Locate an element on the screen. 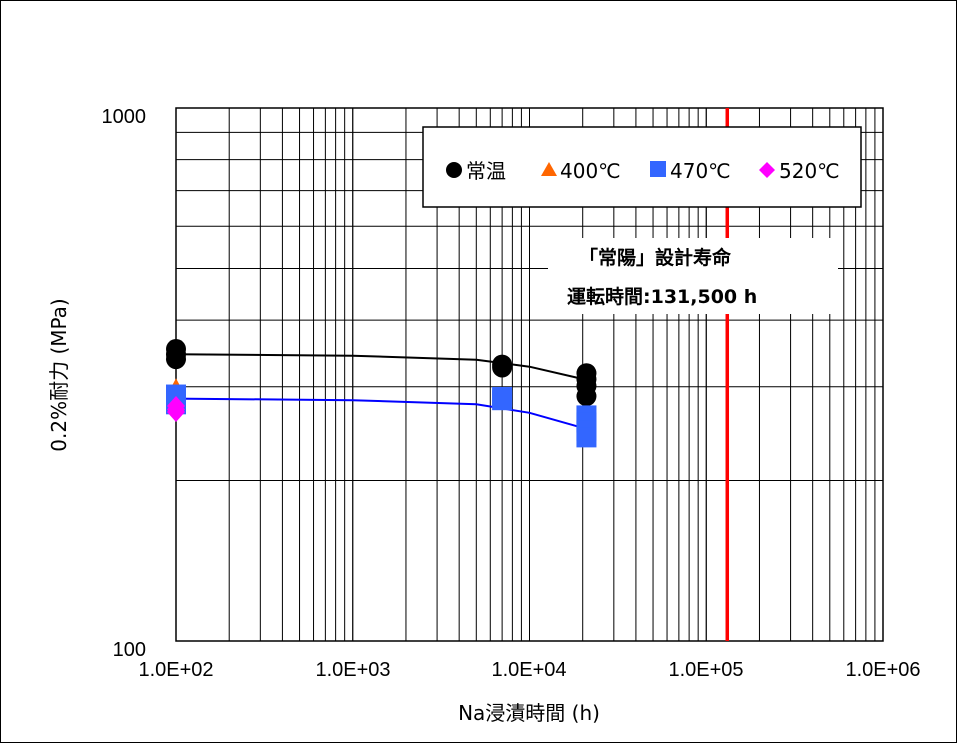 The image size is (957, 743). legend-marker-triangle is located at coordinates (549, 169).